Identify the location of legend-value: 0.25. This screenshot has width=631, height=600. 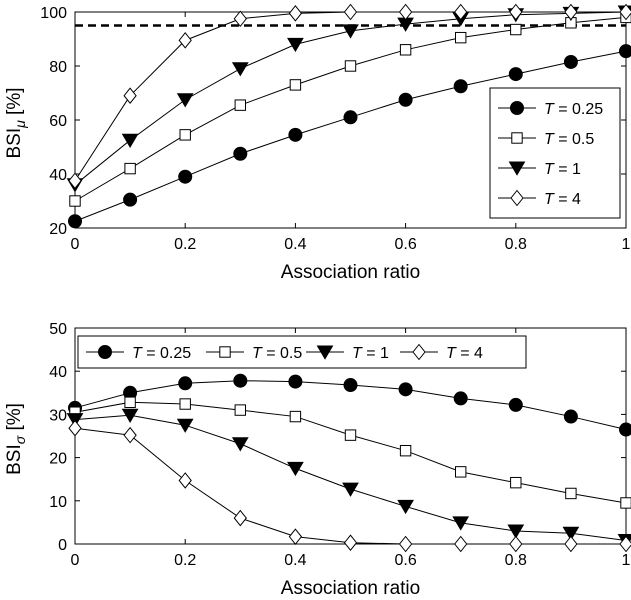
(587, 109).